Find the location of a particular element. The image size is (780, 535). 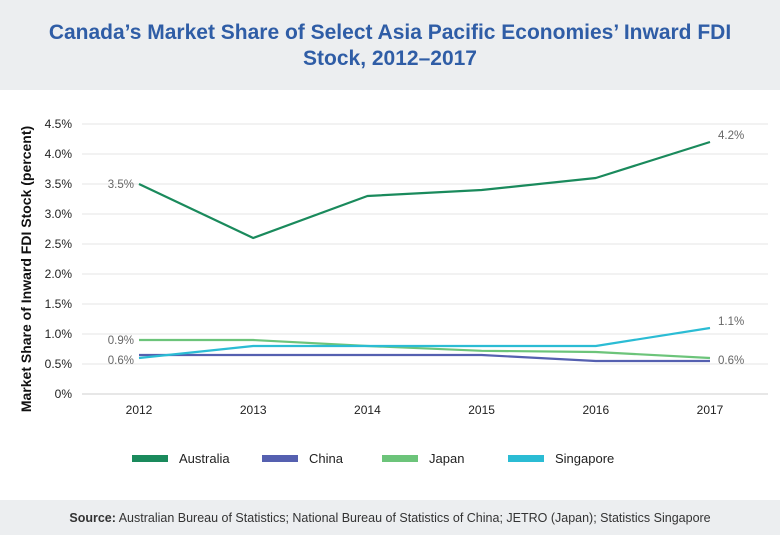

legend-swatch-china is located at coordinates (280, 458).